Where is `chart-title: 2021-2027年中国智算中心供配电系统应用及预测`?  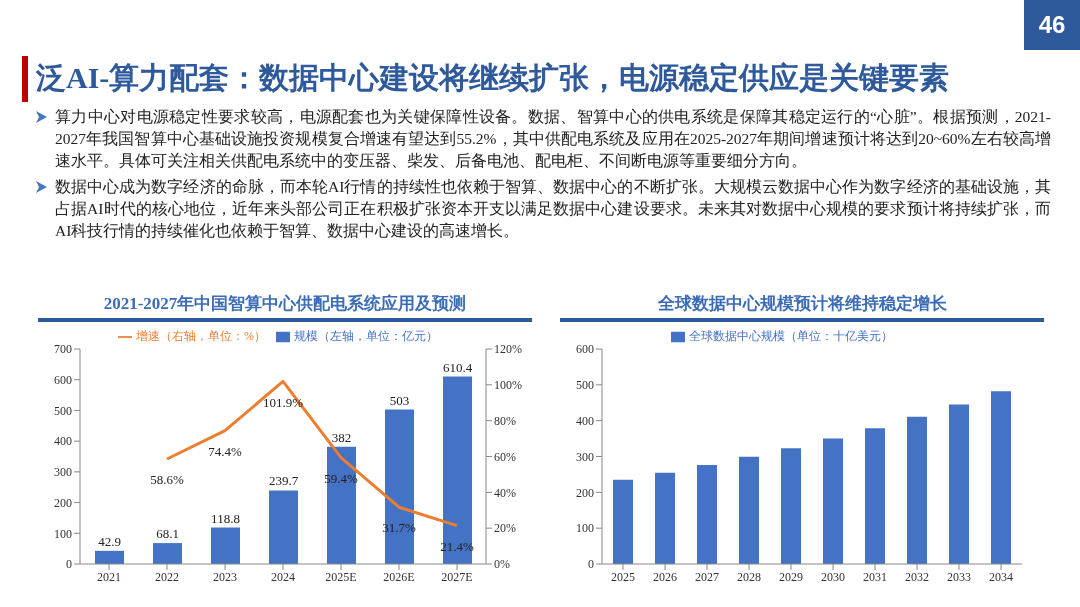 chart-title: 2021-2027年中国智算中心供配电系统应用及预测 is located at coordinates (285, 304).